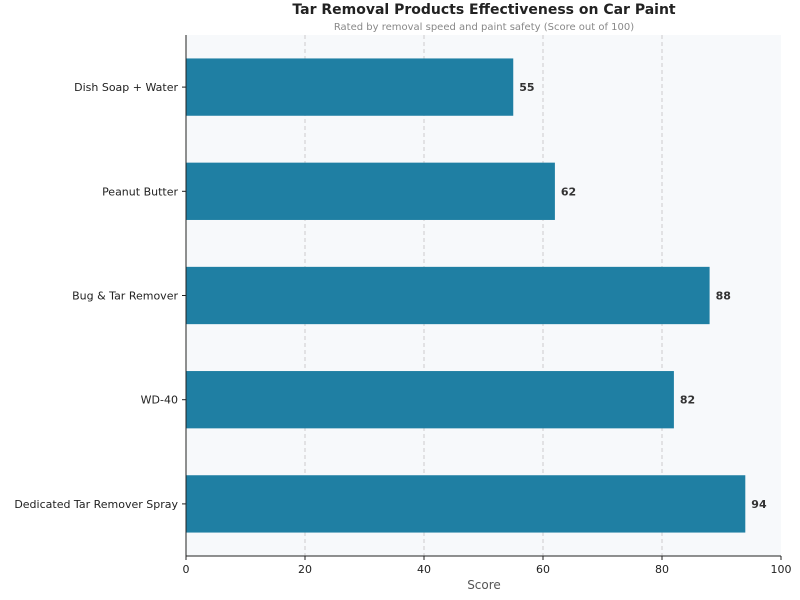 This screenshot has height=600, width=800. What do you see at coordinates (140, 191) in the screenshot?
I see `y-tick-label: Peanut Butter` at bounding box center [140, 191].